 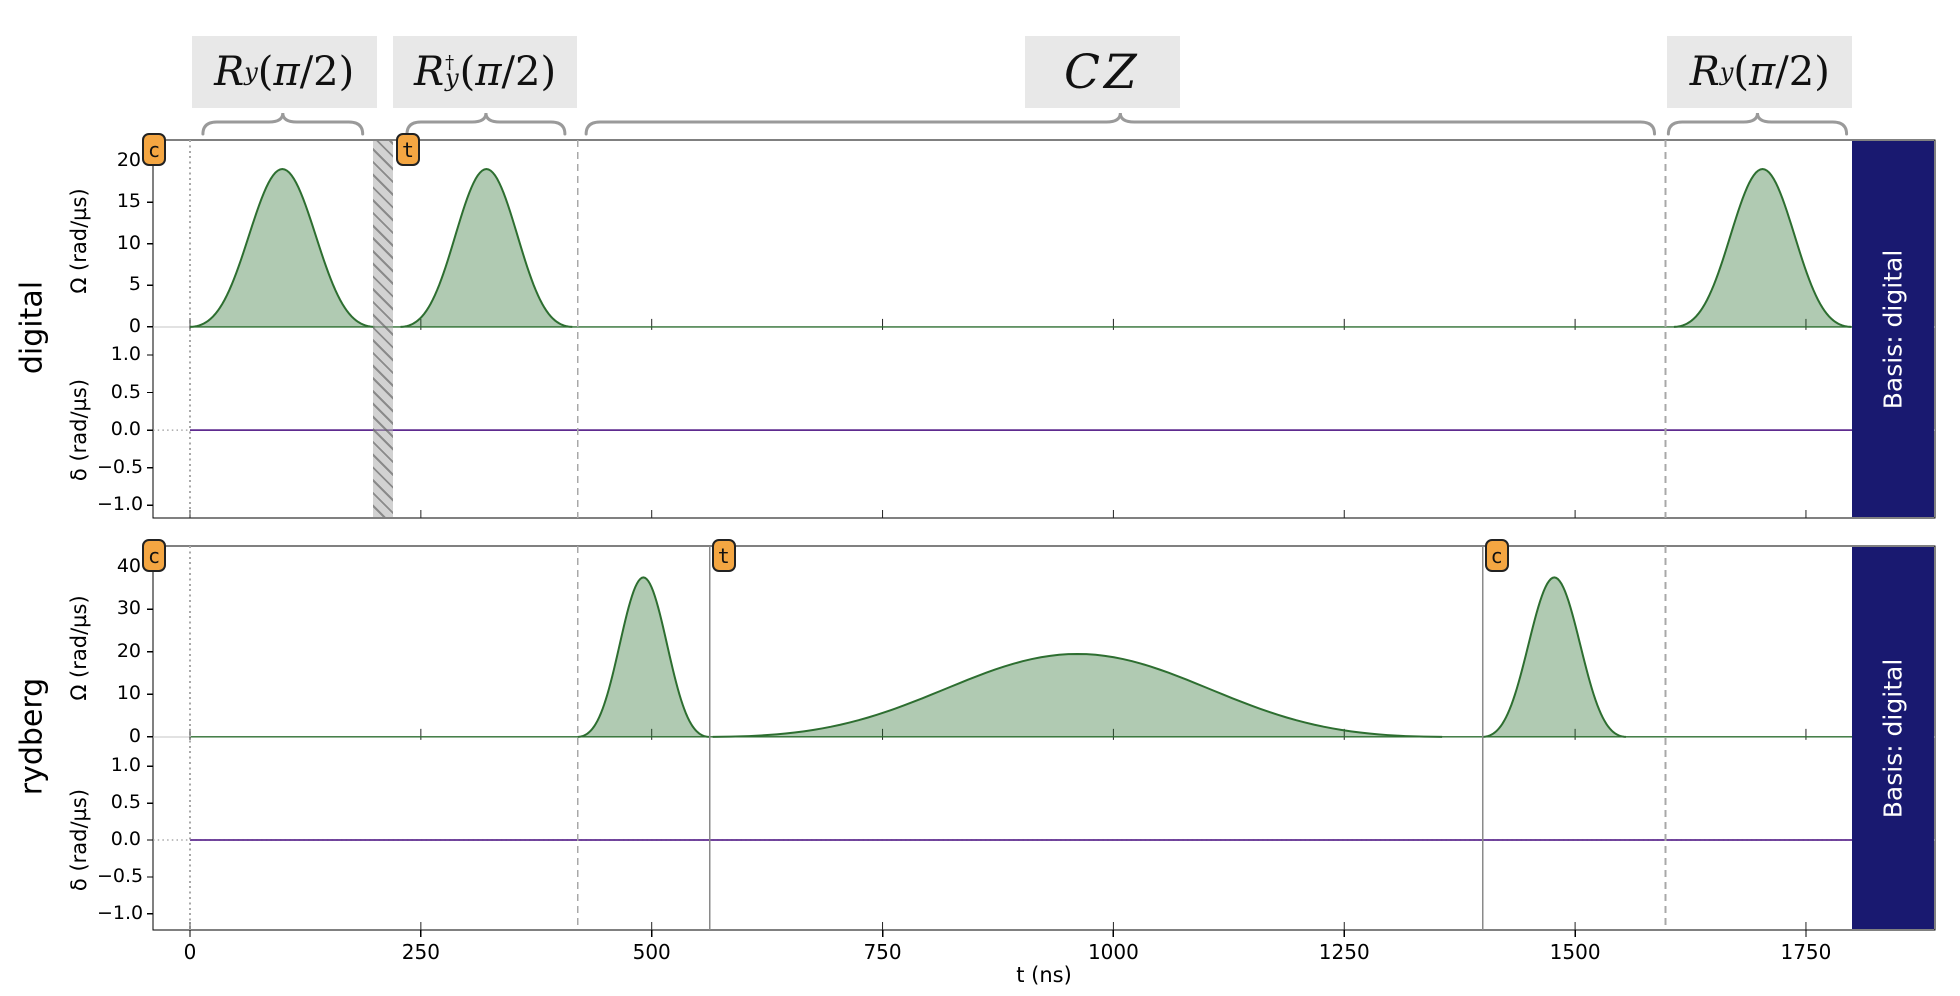 I want to click on qubit-badge-digital-c-0: c, so click(x=154, y=149).